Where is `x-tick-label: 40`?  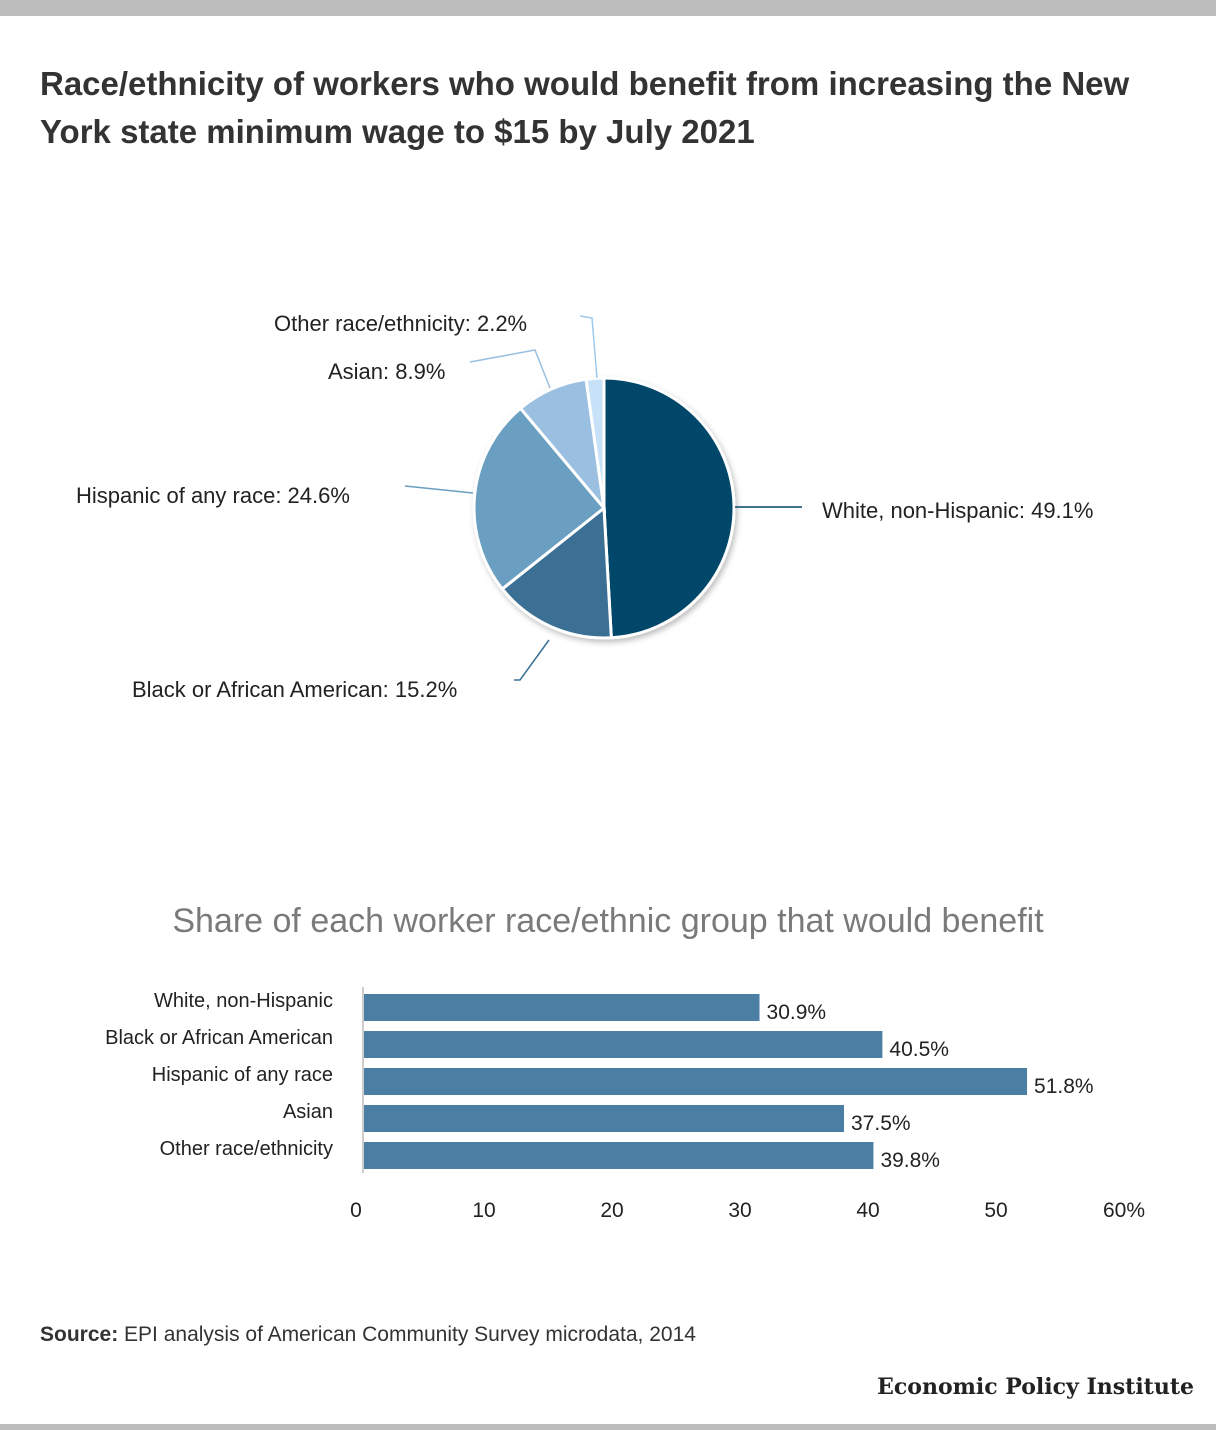
x-tick-label: 40 is located at coordinates (867, 1210).